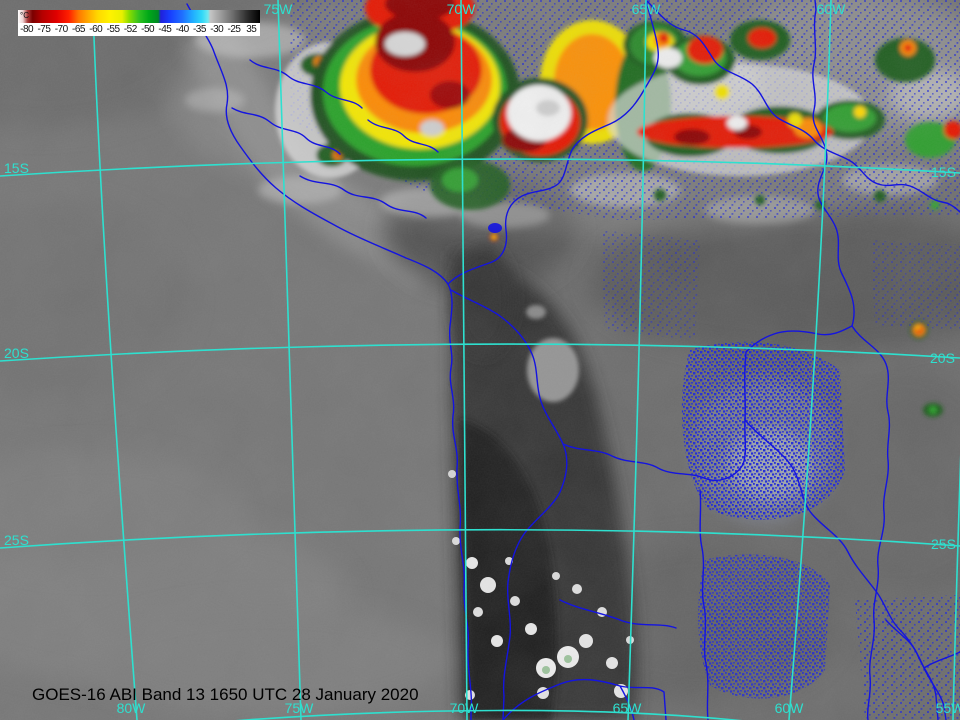  Describe the element at coordinates (461, 9) in the screenshot. I see `lon-label-top-70w: 70W` at that location.